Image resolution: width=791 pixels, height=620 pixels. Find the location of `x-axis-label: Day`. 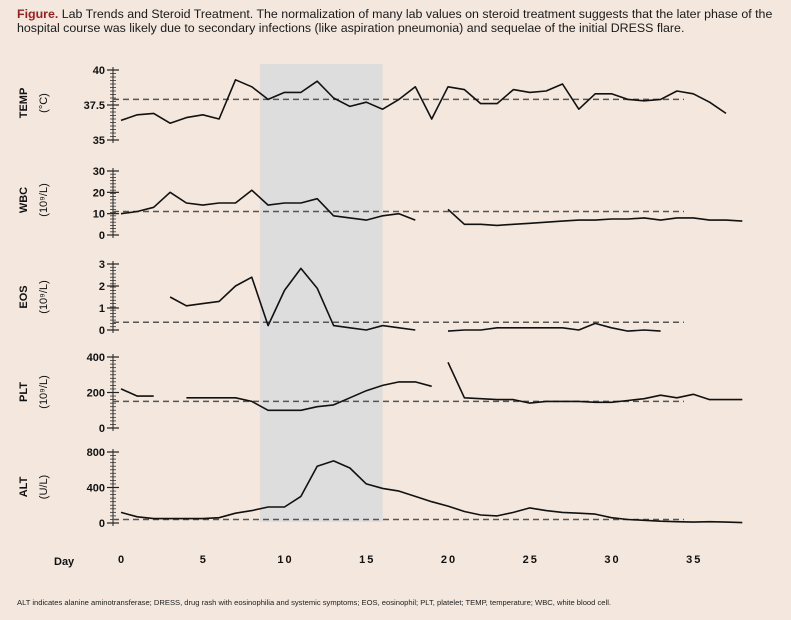

x-axis-label: Day is located at coordinates (64, 562).